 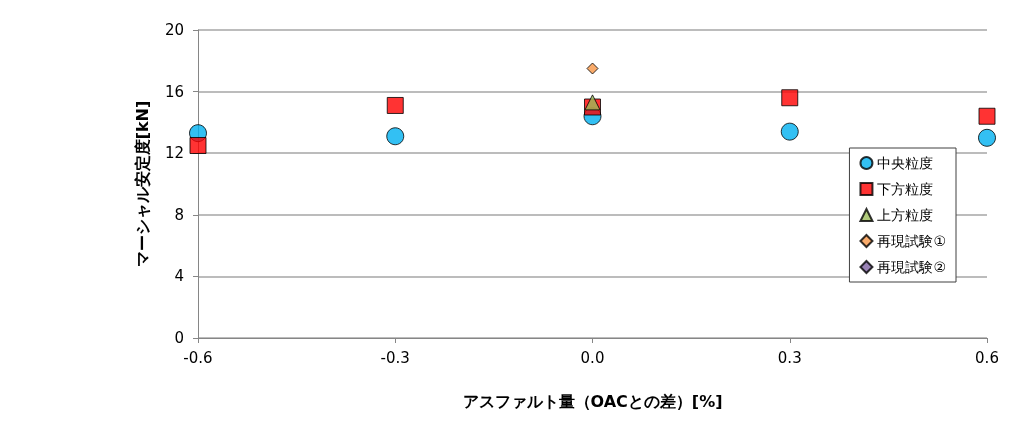 What do you see at coordinates (592, 401) in the screenshot?
I see `x-axis-title: アスファルト量（OACとの差）[%]` at bounding box center [592, 401].